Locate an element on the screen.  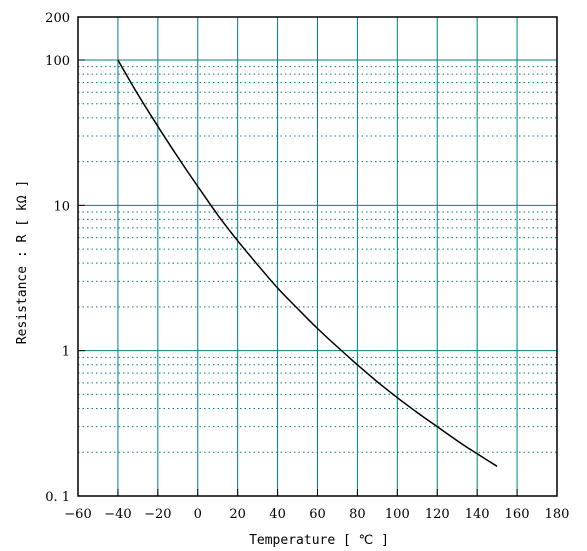
y-tick-label: 200 is located at coordinates (57, 18).